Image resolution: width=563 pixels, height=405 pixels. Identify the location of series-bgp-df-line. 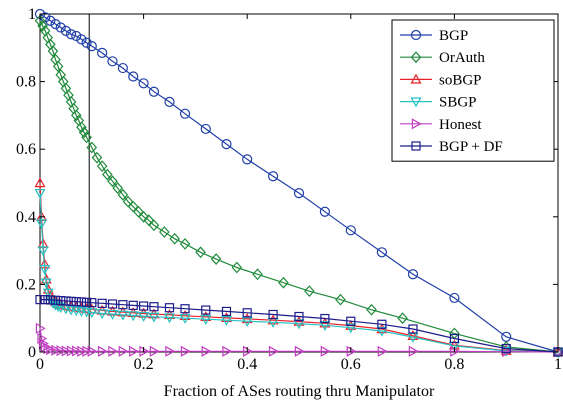
(299, 326).